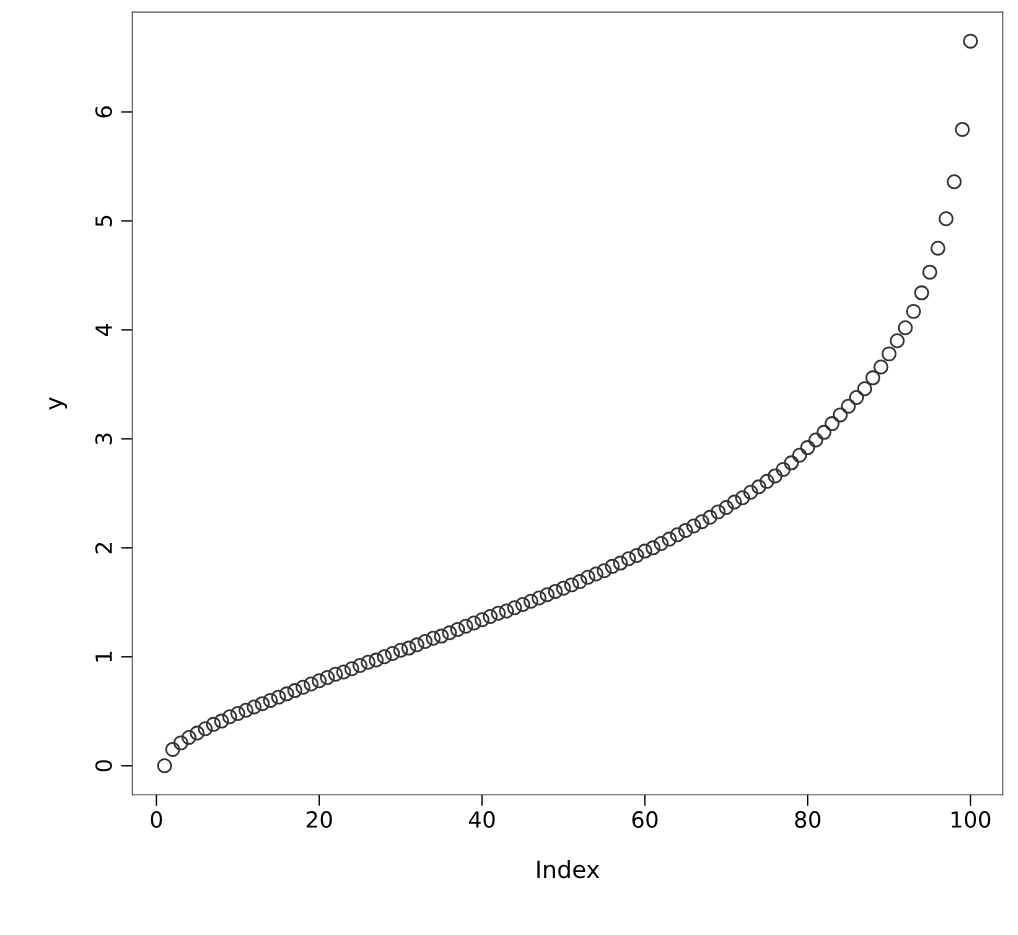  Describe the element at coordinates (645, 819) in the screenshot. I see `x-tick-label: 60` at that location.